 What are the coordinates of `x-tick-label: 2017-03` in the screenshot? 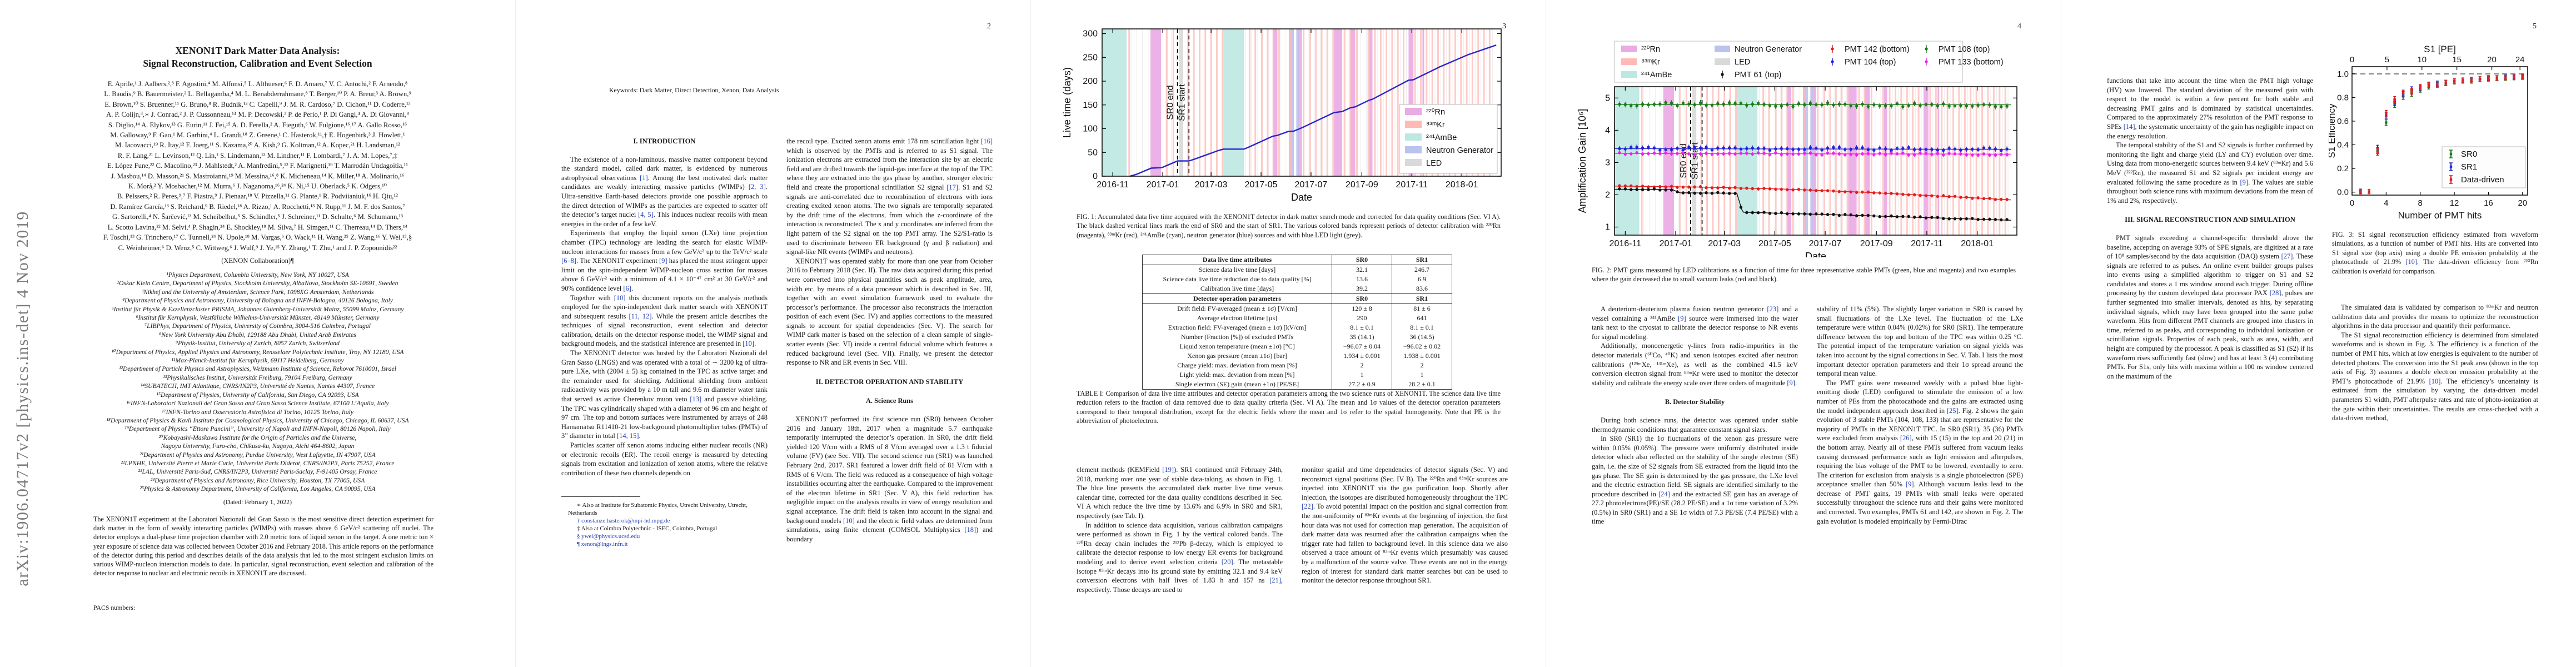 It's located at (1211, 185).